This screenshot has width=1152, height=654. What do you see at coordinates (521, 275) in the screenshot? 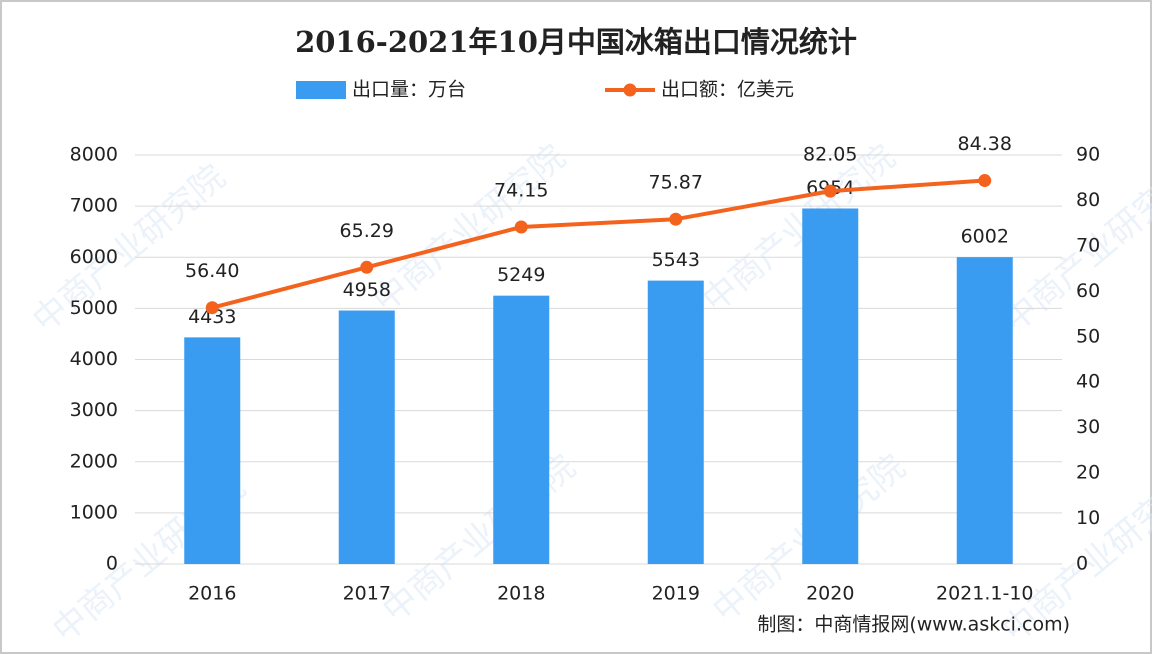
I see `bar-label: 5249` at bounding box center [521, 275].